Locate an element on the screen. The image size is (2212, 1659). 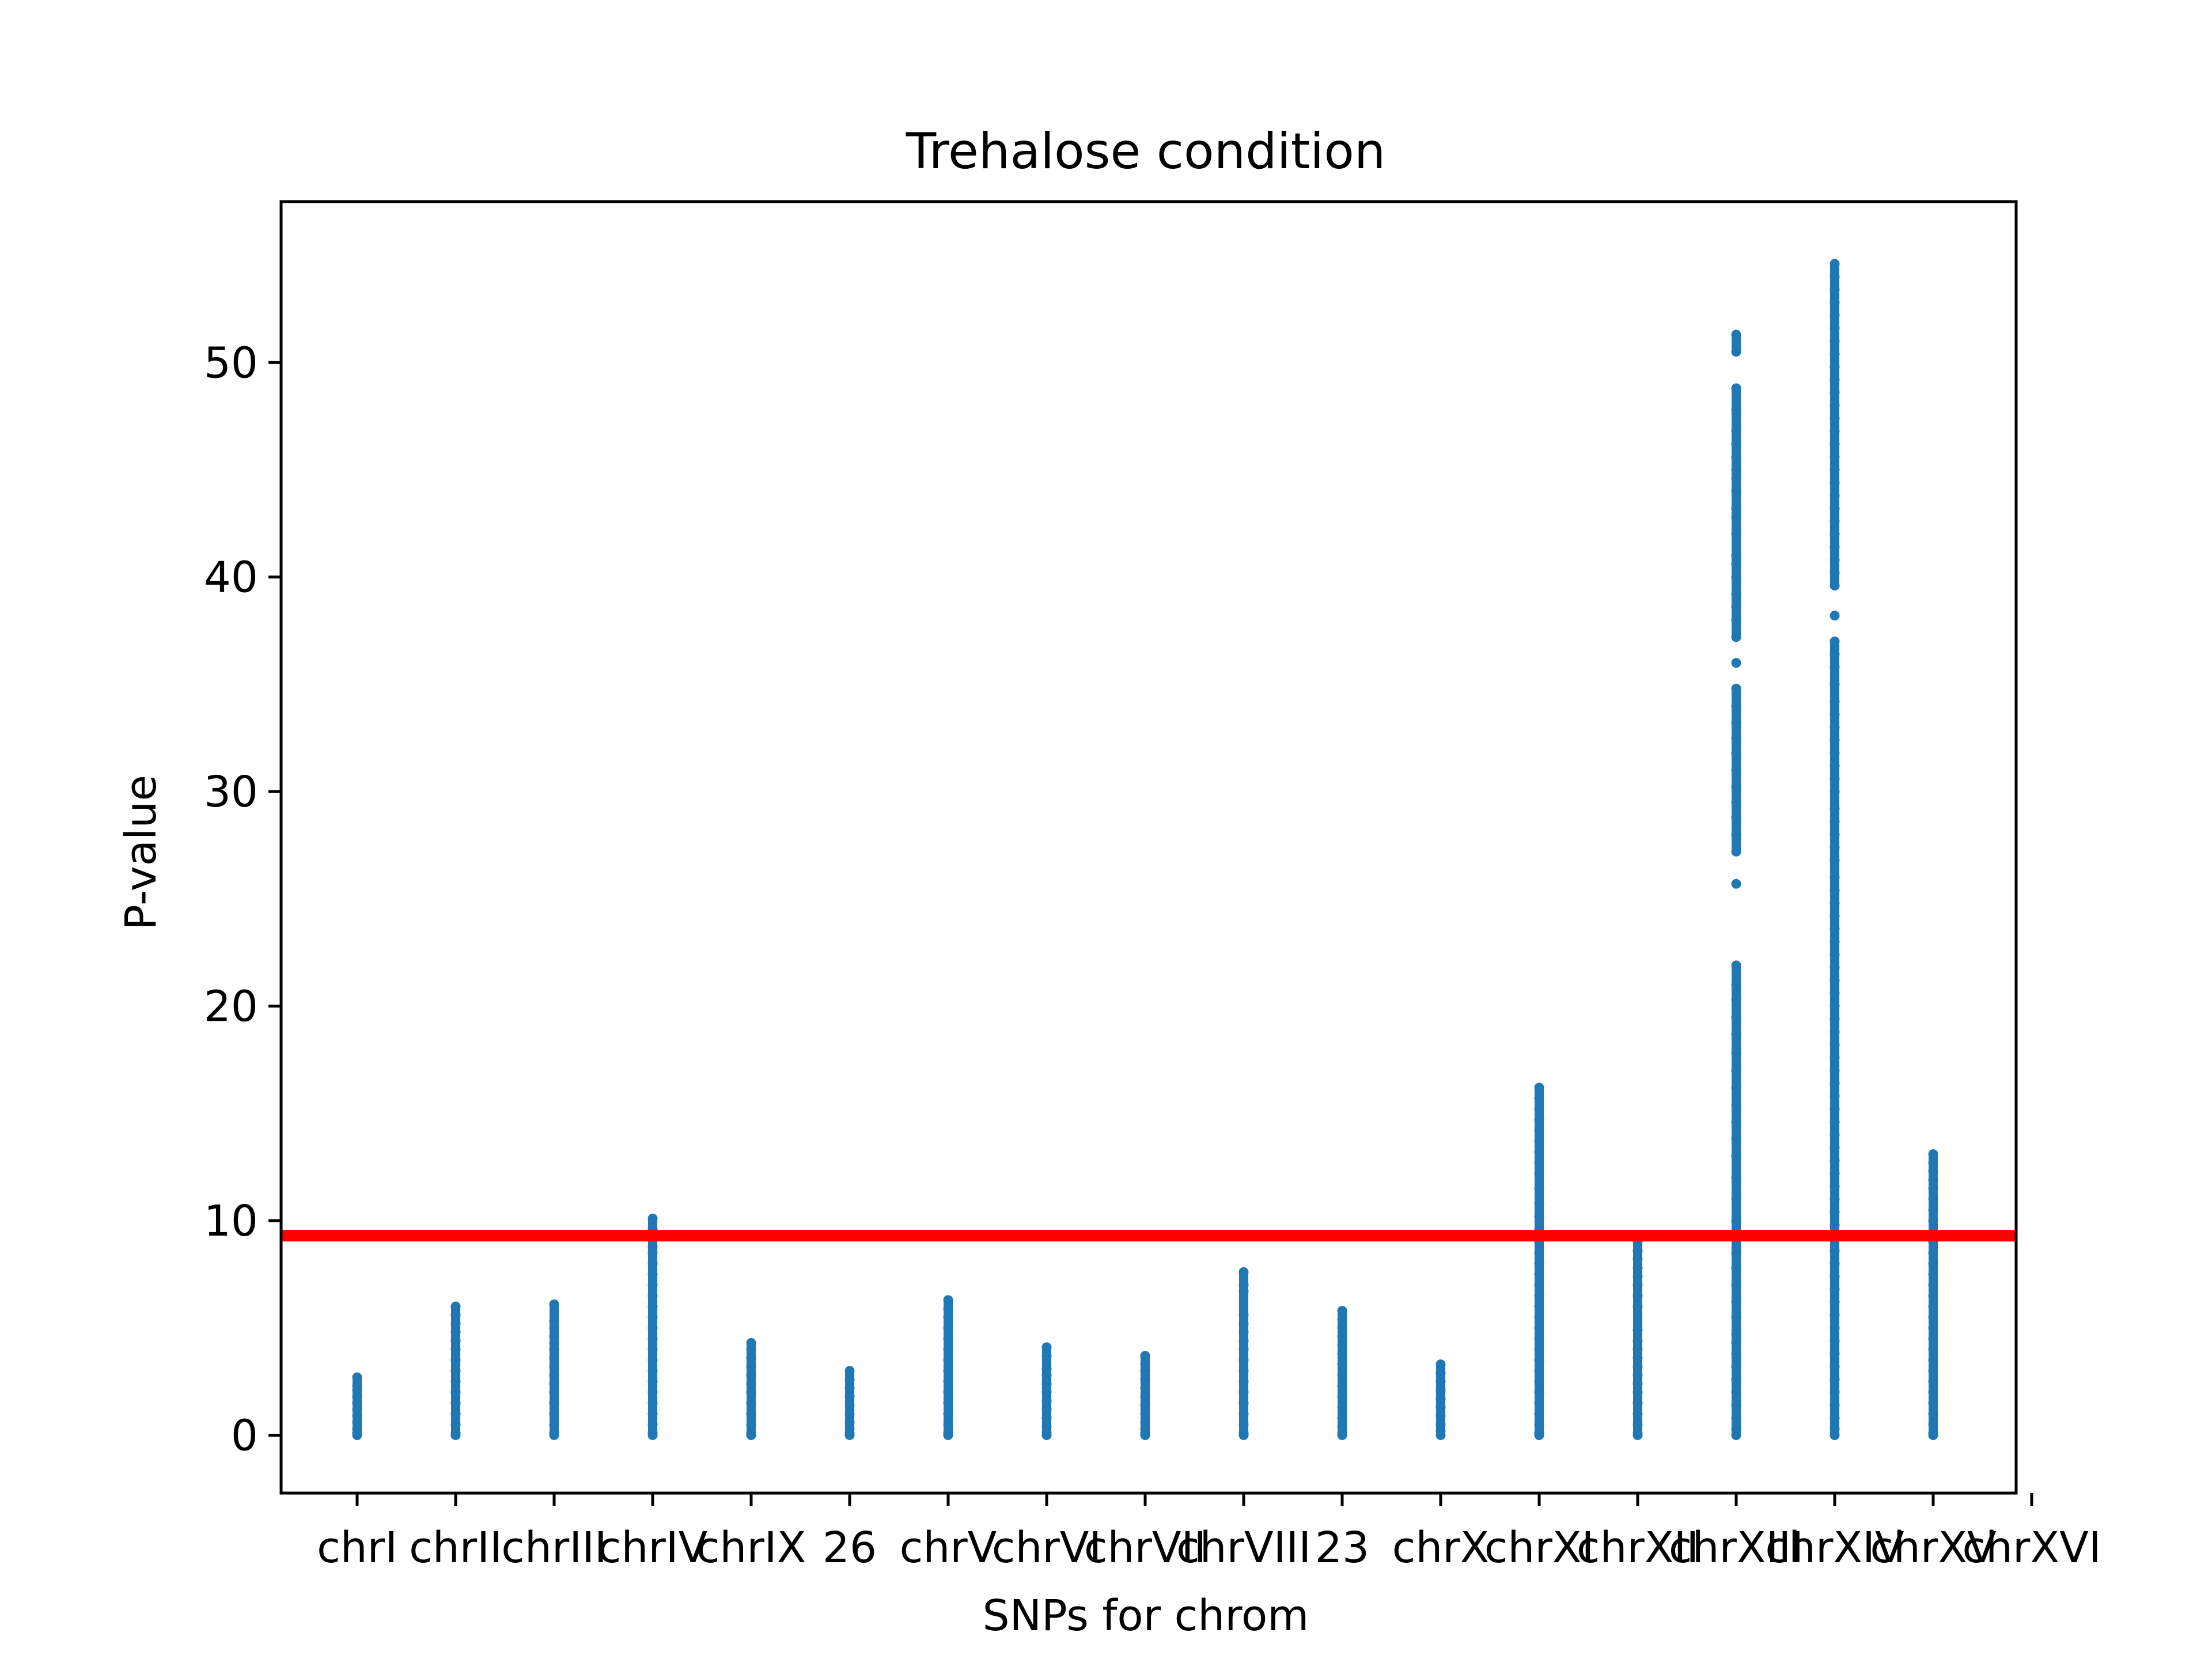
x-tick-label: chrXII is located at coordinates (1638, 1548).